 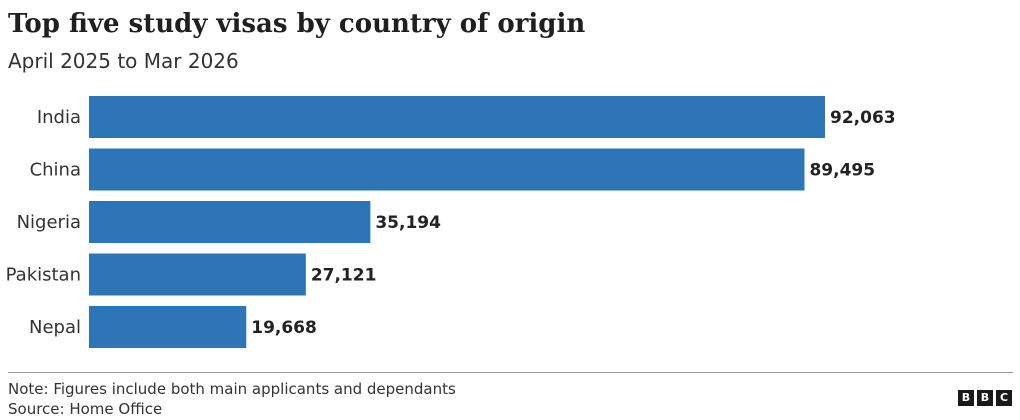 What do you see at coordinates (168, 327) in the screenshot?
I see `bar-nepal` at bounding box center [168, 327].